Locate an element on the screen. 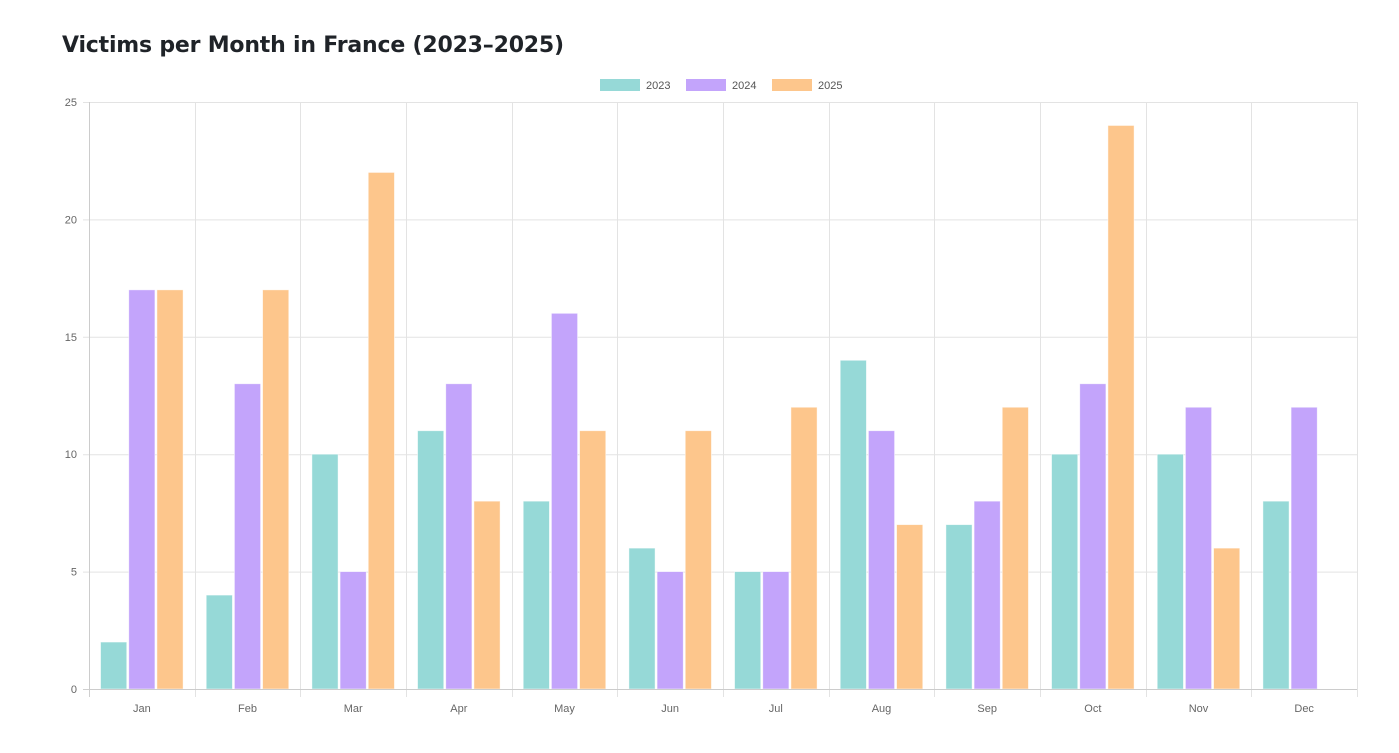 This screenshot has height=753, width=1399. bar-2023-feb is located at coordinates (219, 642).